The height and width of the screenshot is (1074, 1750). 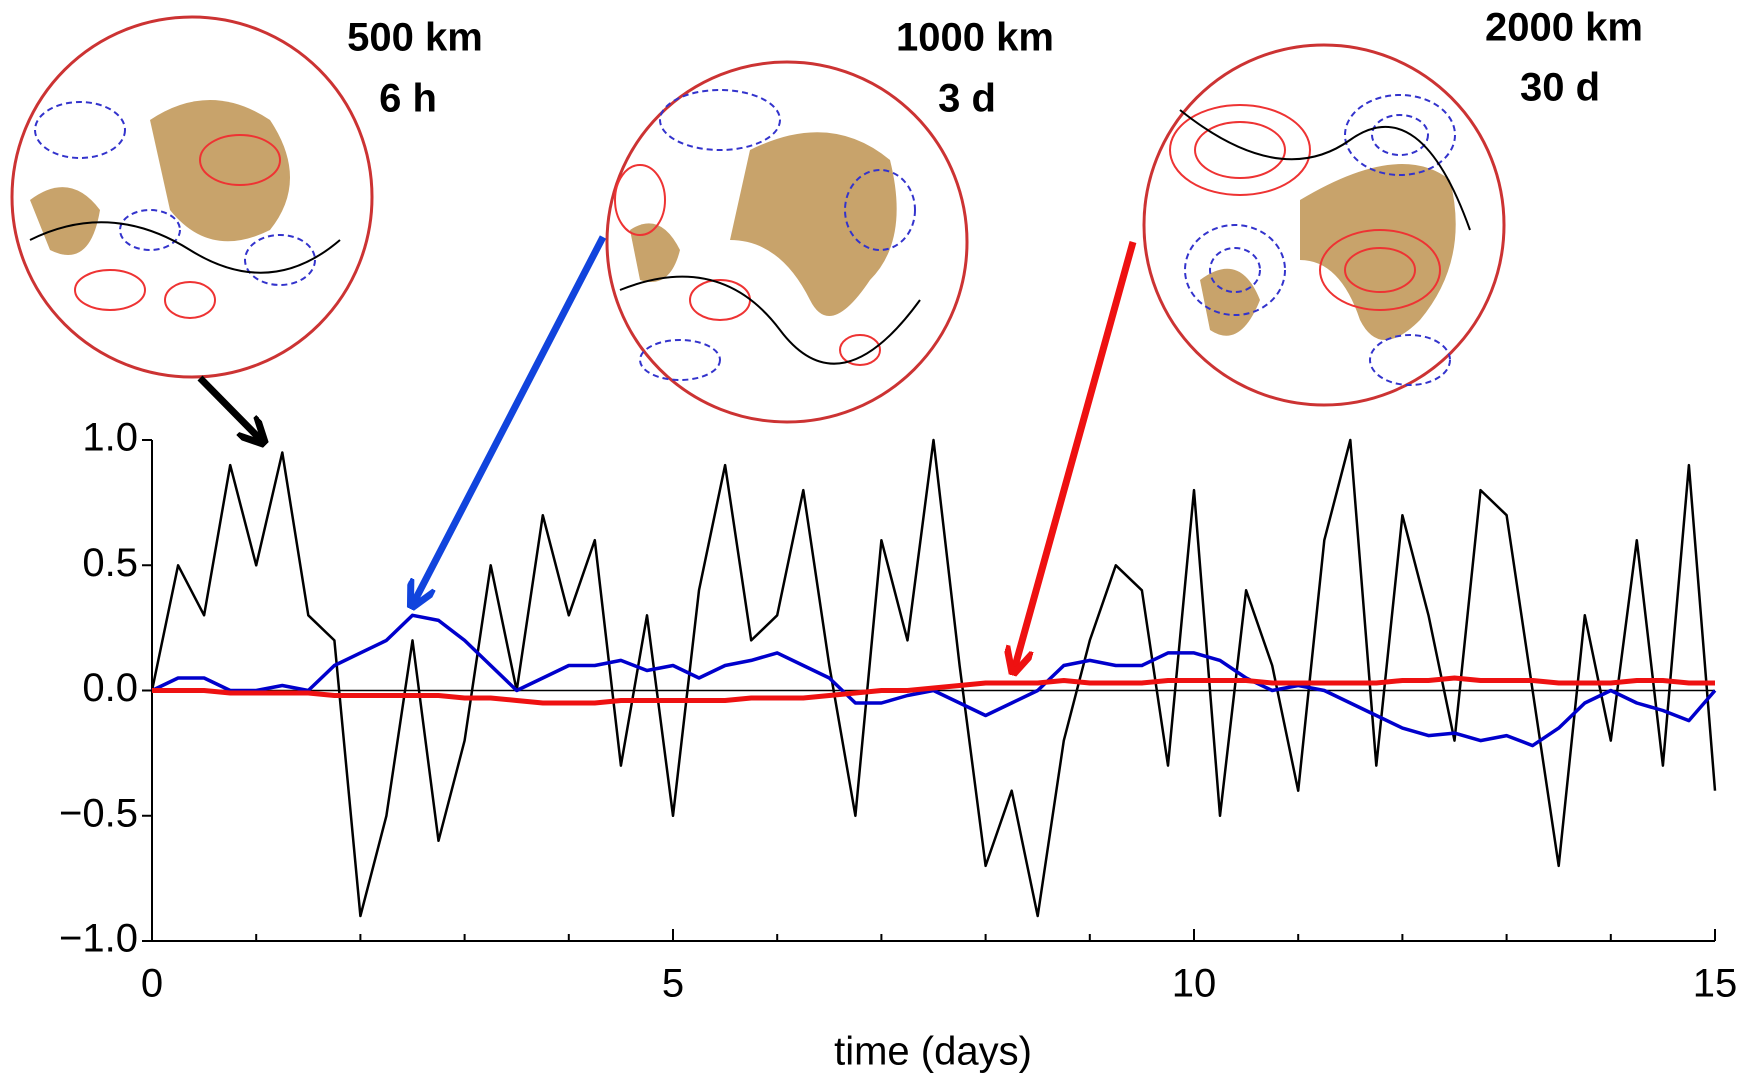 What do you see at coordinates (1560, 88) in the screenshot?
I see `annotation: 30 d` at bounding box center [1560, 88].